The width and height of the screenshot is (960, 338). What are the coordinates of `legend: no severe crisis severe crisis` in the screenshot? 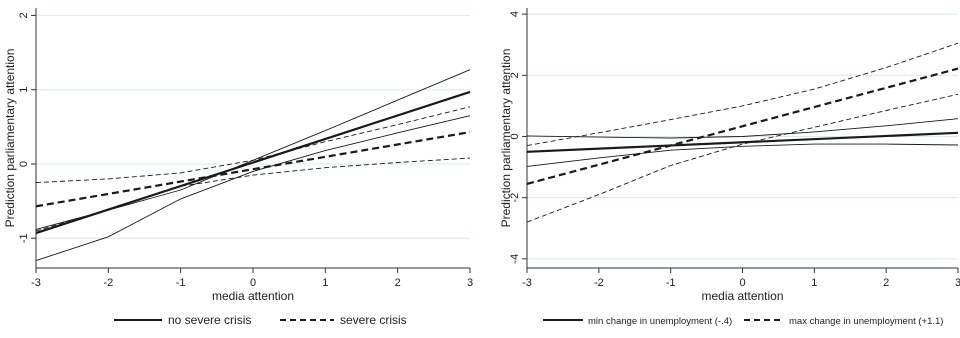 It's located at (260, 320).